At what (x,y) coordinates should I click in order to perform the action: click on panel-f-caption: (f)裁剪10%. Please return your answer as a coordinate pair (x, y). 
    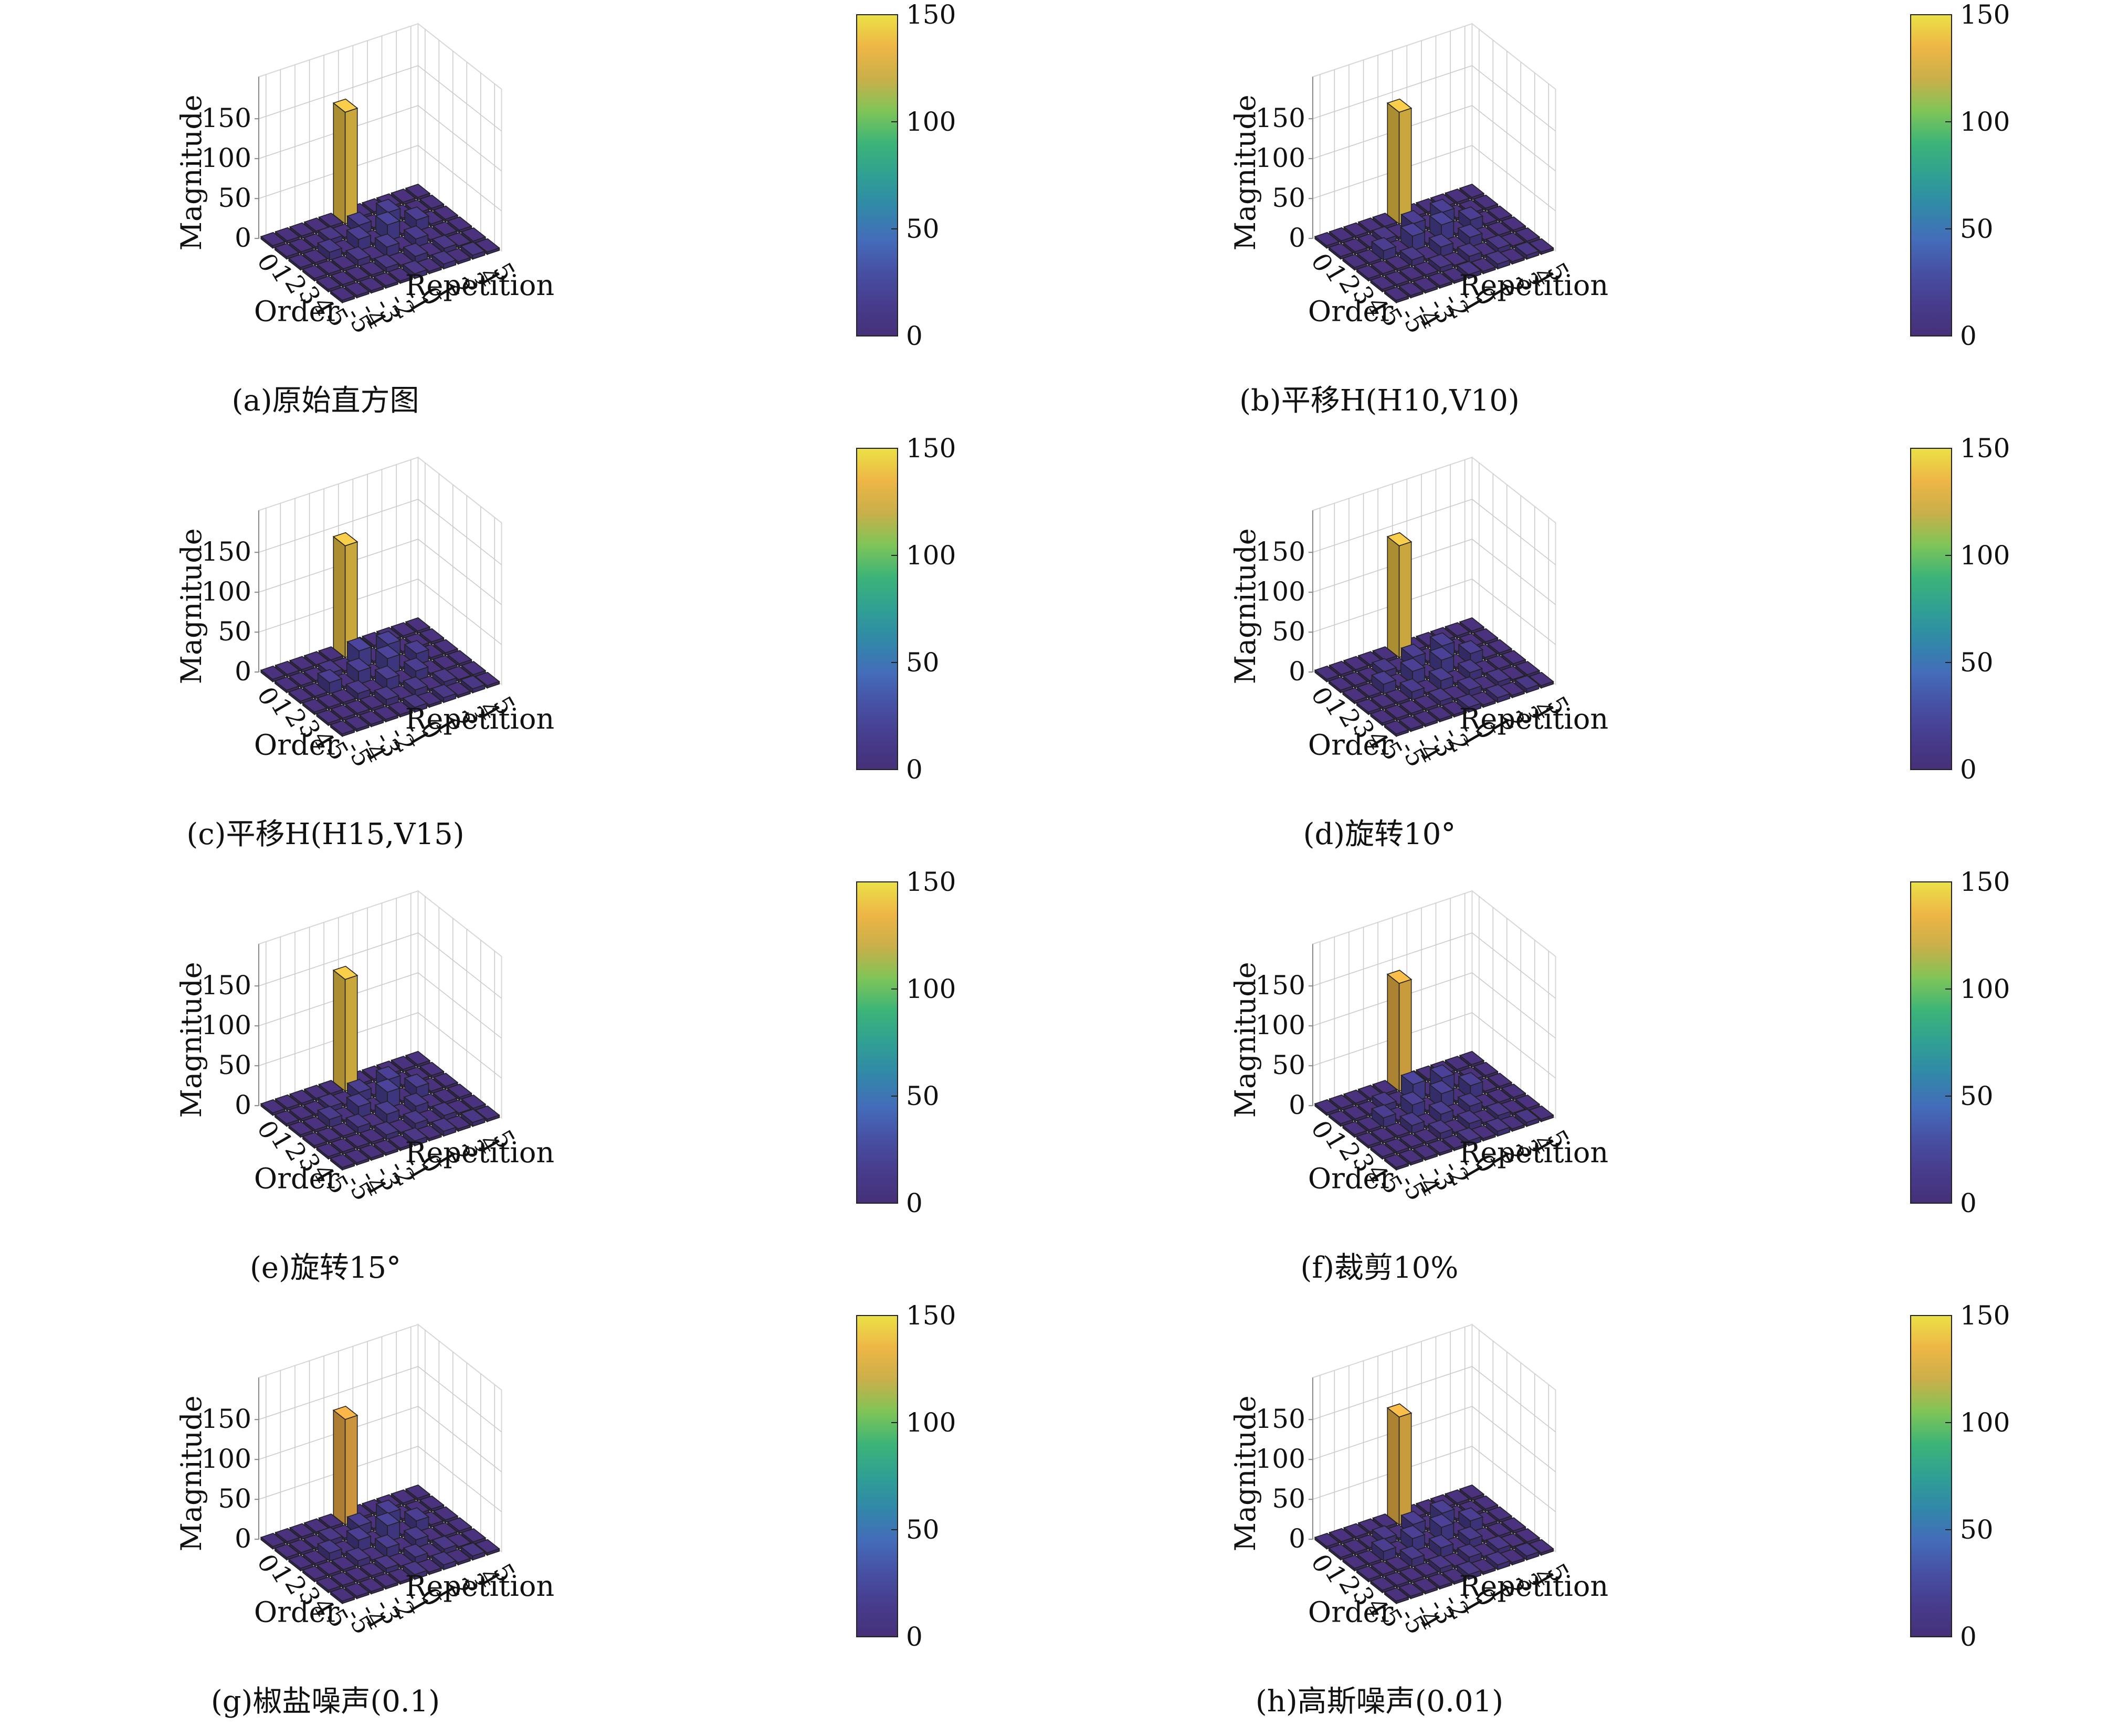
    Looking at the image, I should click on (1379, 1268).